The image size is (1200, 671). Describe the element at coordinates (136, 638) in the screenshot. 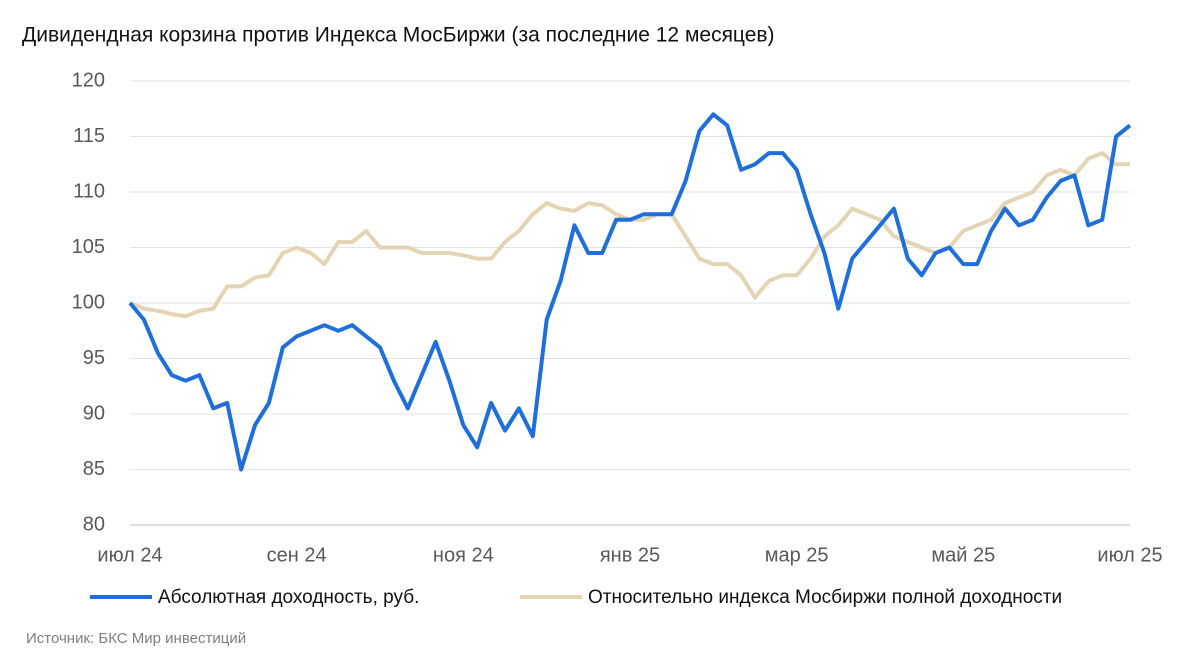

I see `source: Источник: БКС Мир инвестиций` at that location.